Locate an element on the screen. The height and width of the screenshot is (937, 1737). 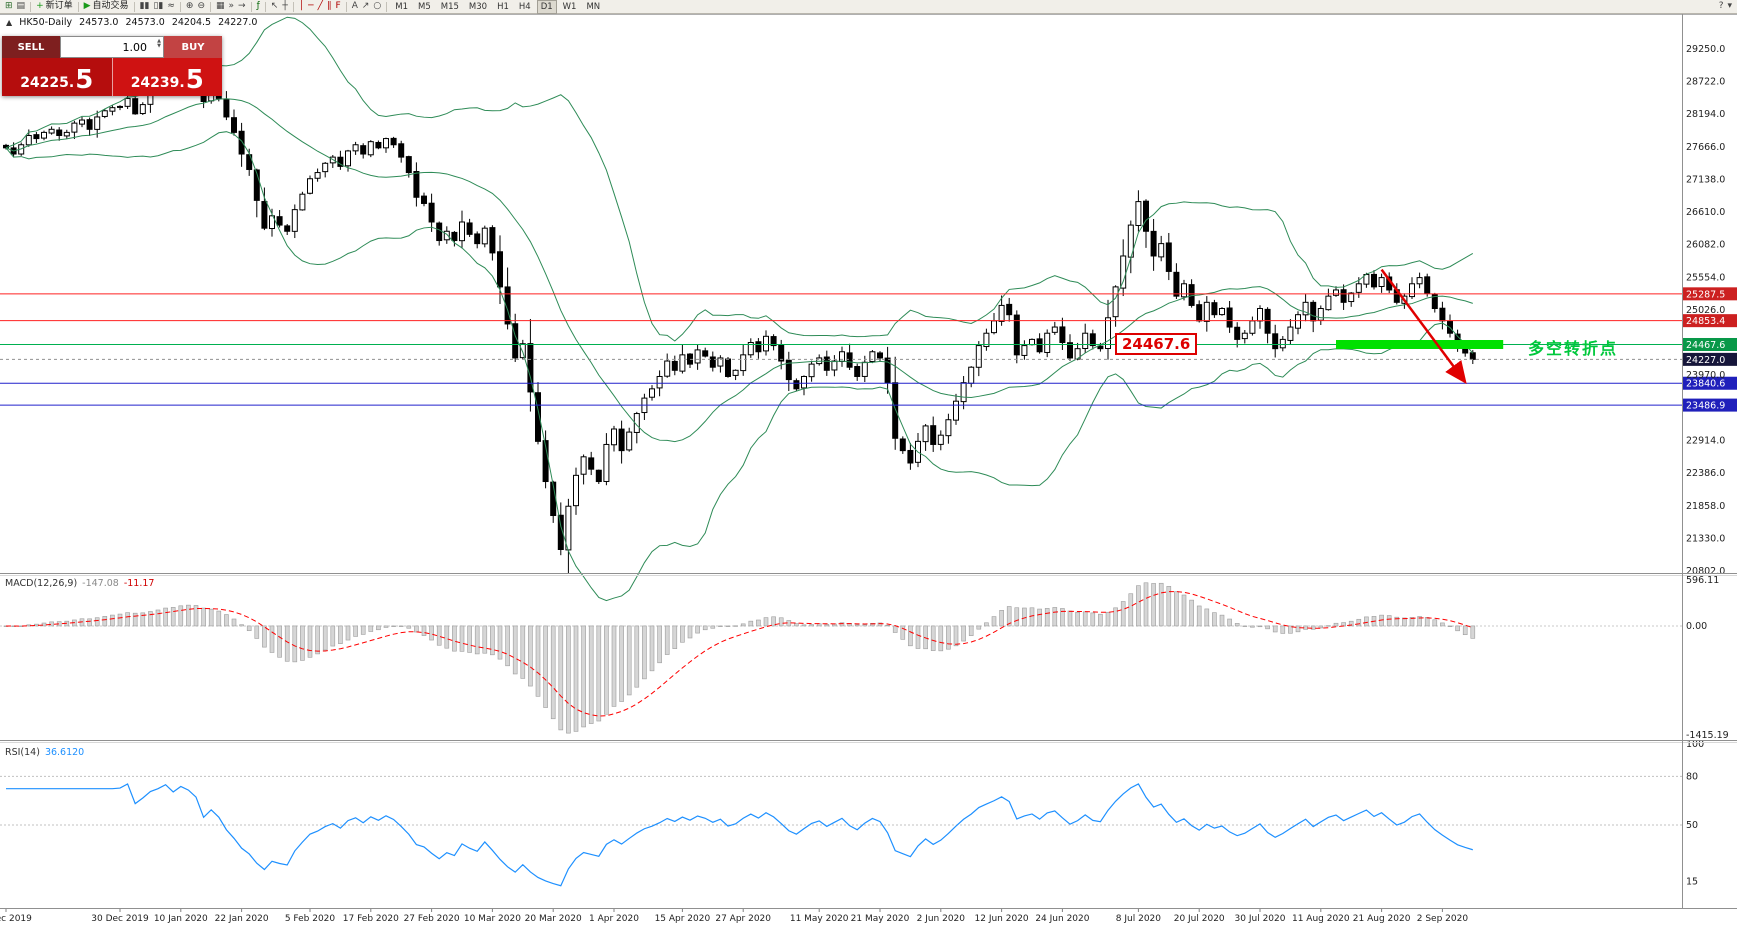
arrows-icon: ↗ is located at coordinates (365, 6).